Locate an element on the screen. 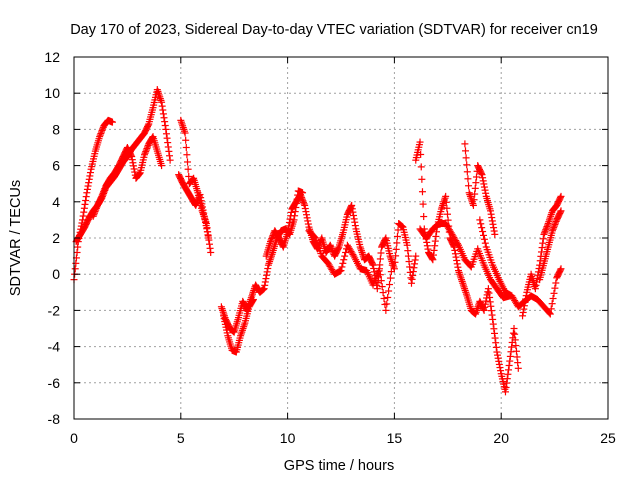  y-tick-label: -2 is located at coordinates (54, 310).